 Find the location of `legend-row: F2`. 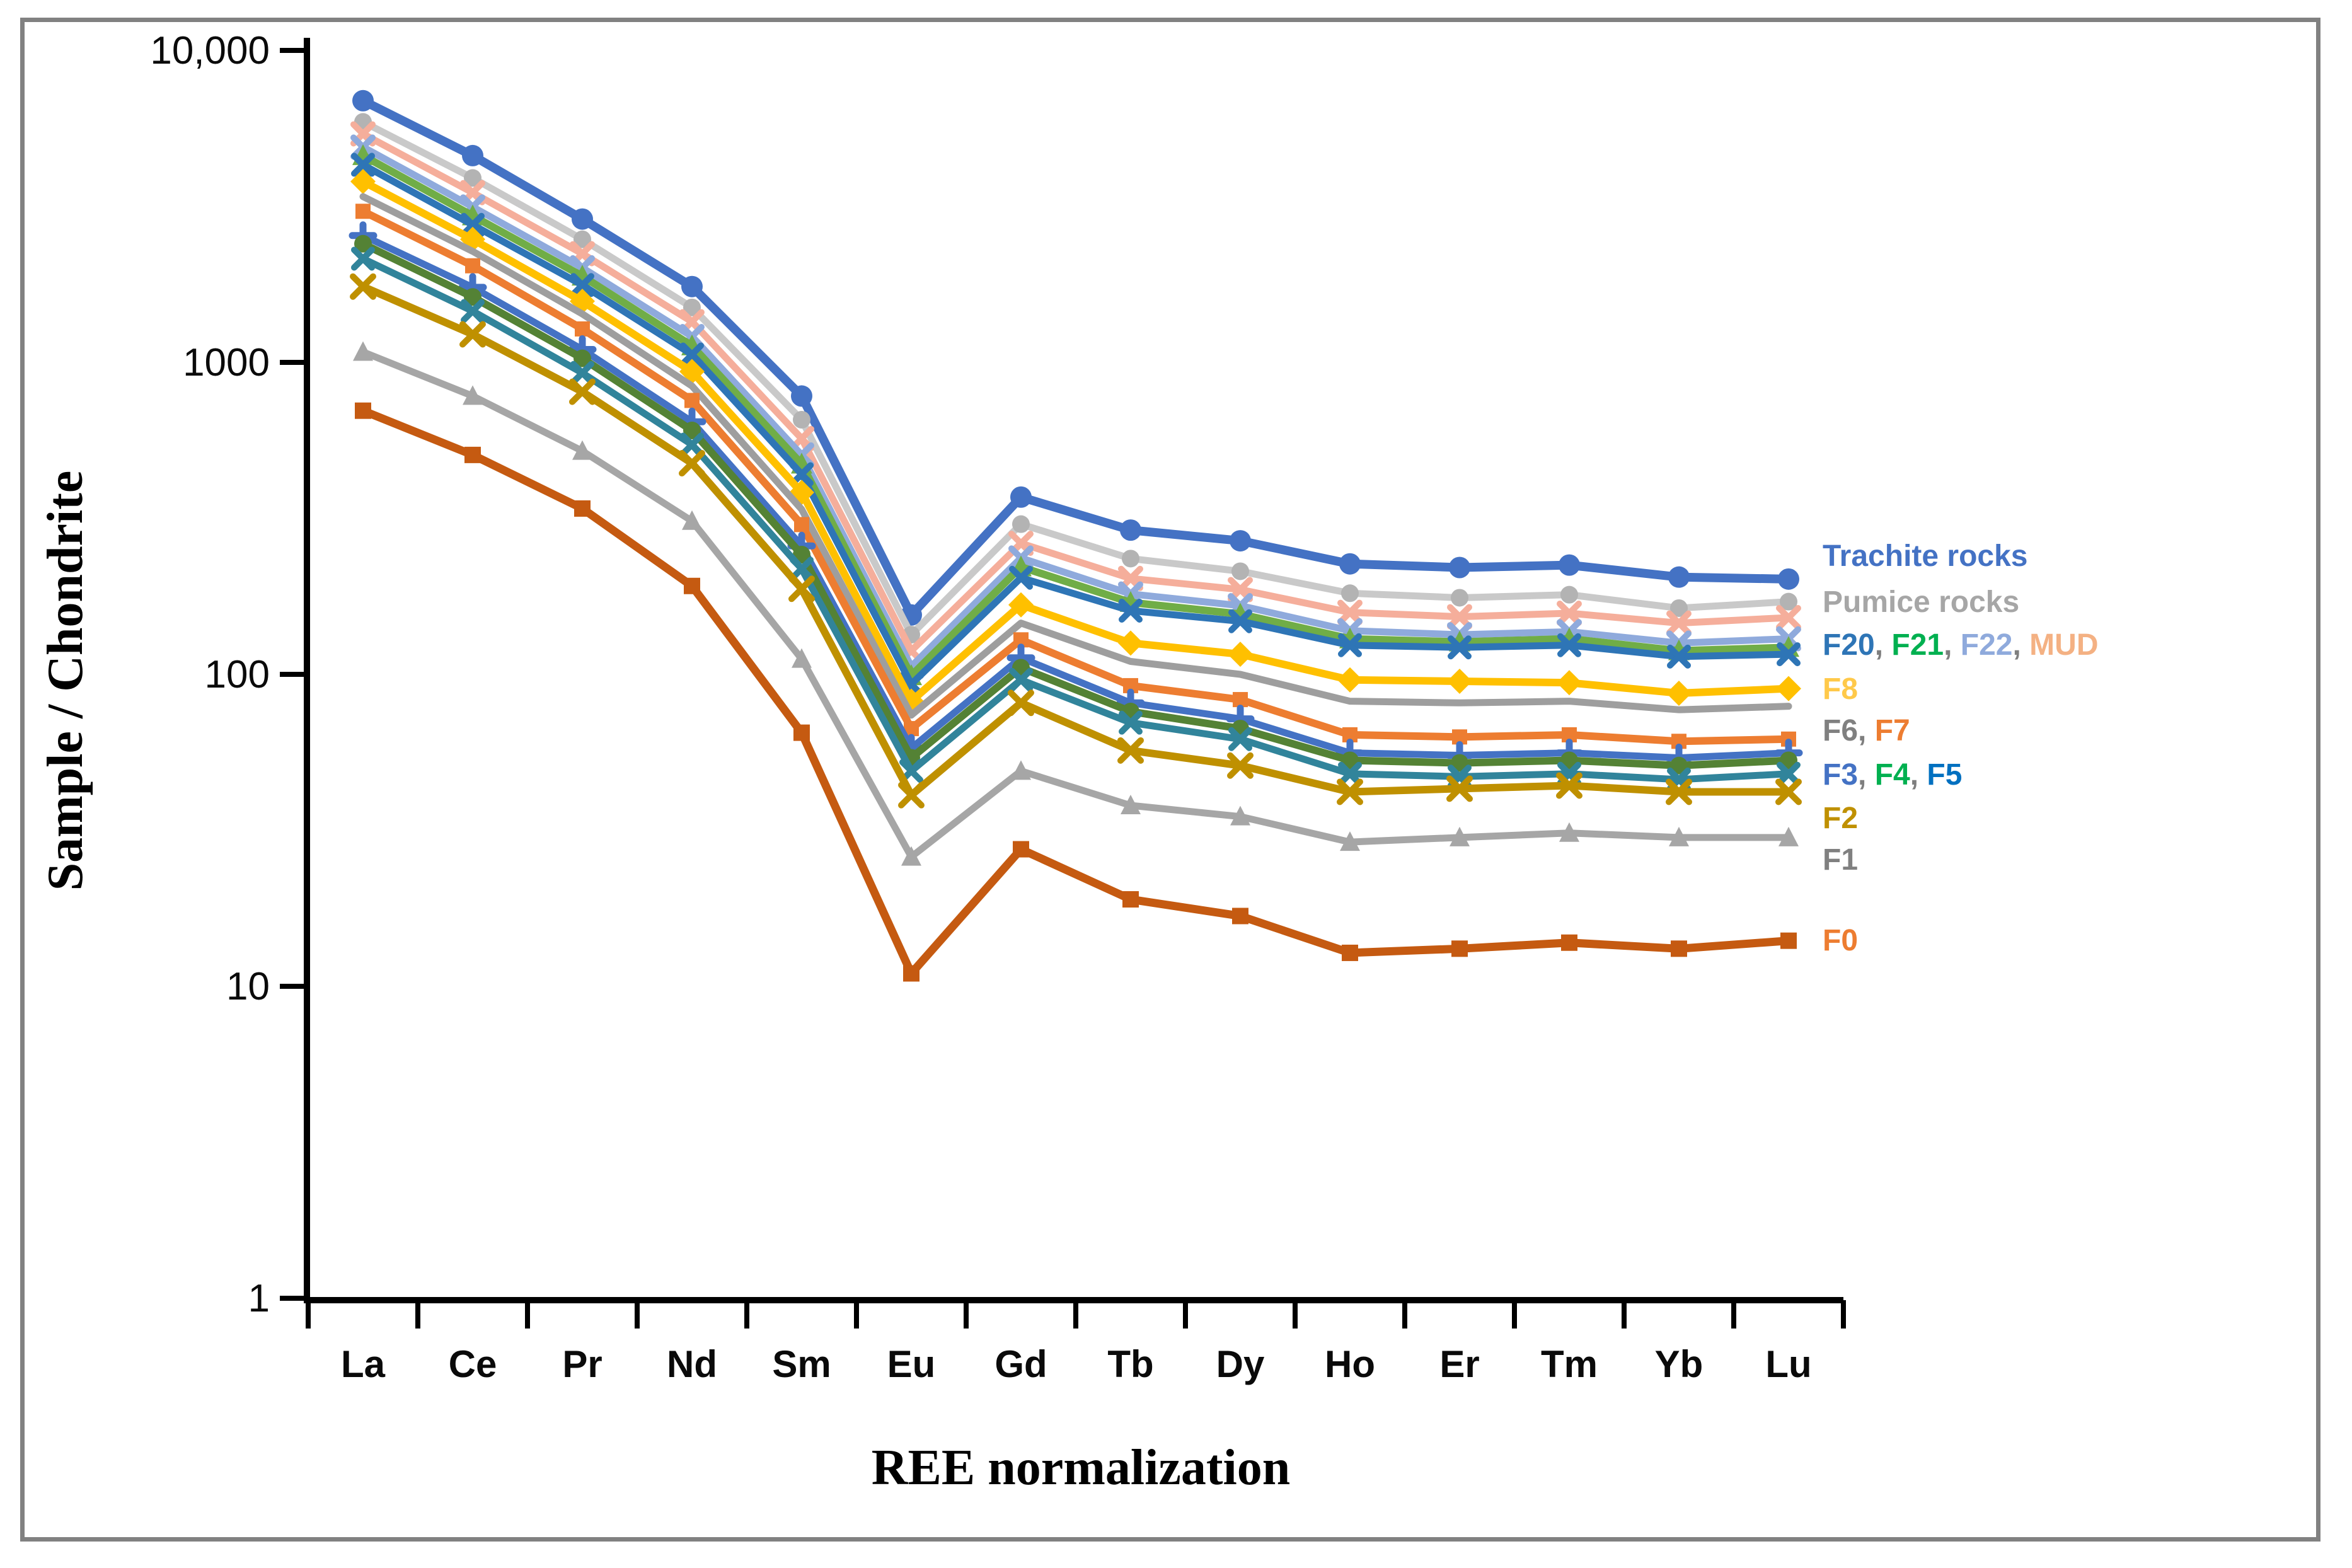

legend-row: F2 is located at coordinates (1841, 819).